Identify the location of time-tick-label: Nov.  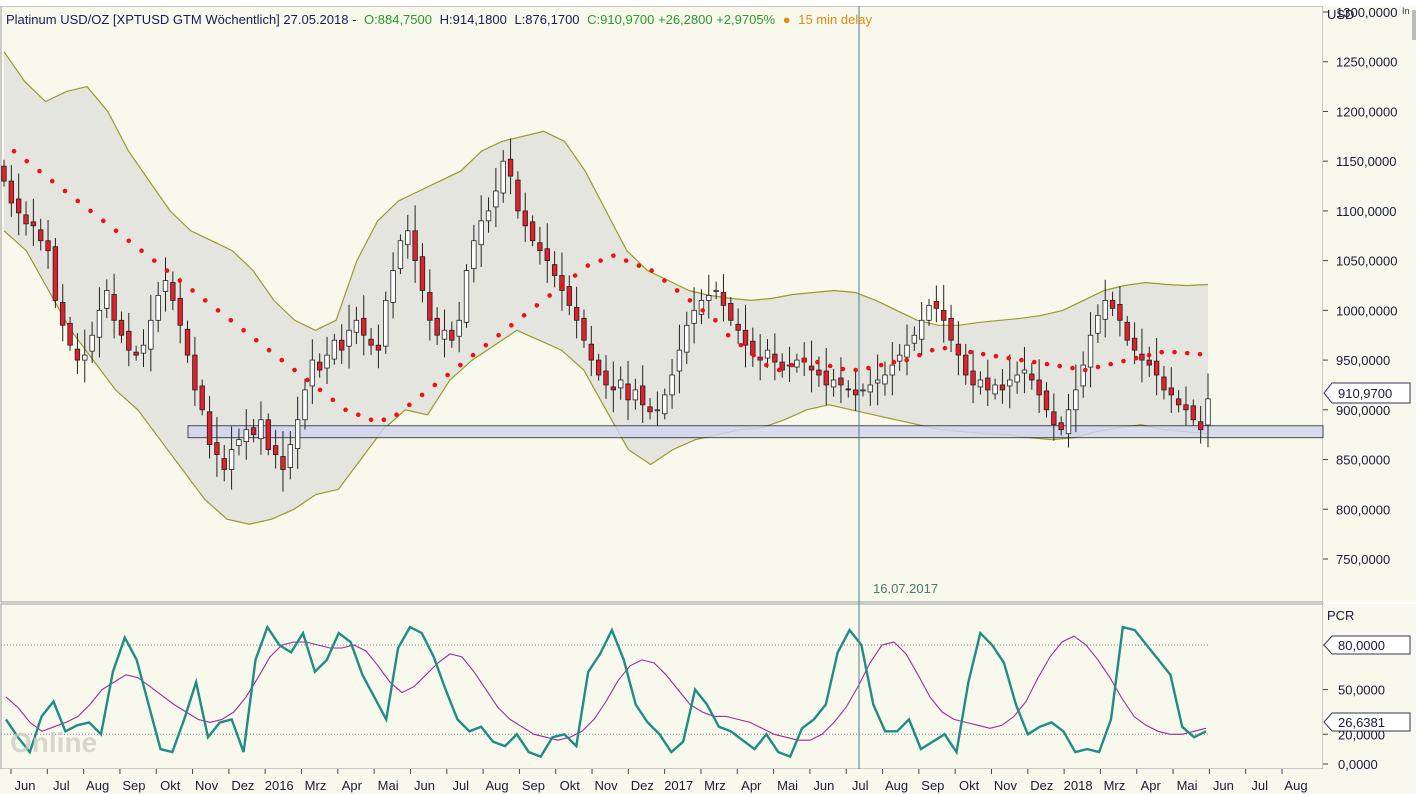
(207, 785).